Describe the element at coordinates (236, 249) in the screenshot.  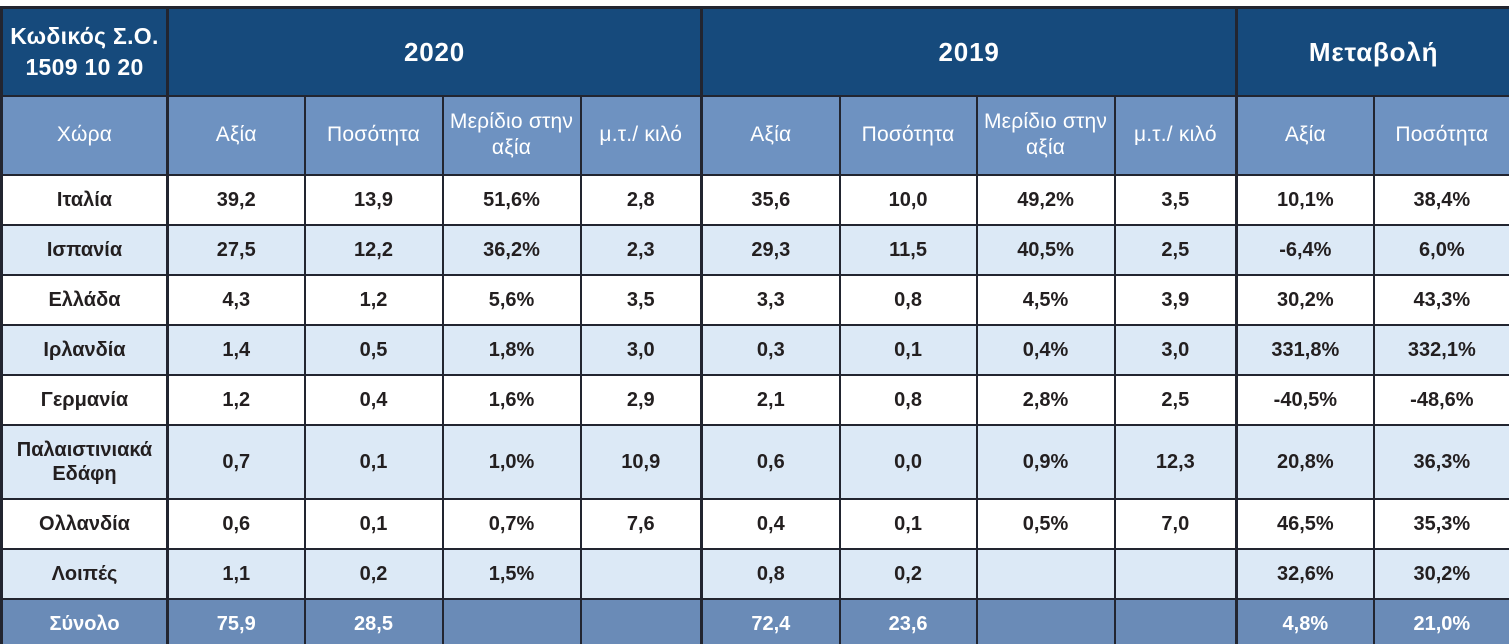
I see `value-cell: 27,5` at that location.